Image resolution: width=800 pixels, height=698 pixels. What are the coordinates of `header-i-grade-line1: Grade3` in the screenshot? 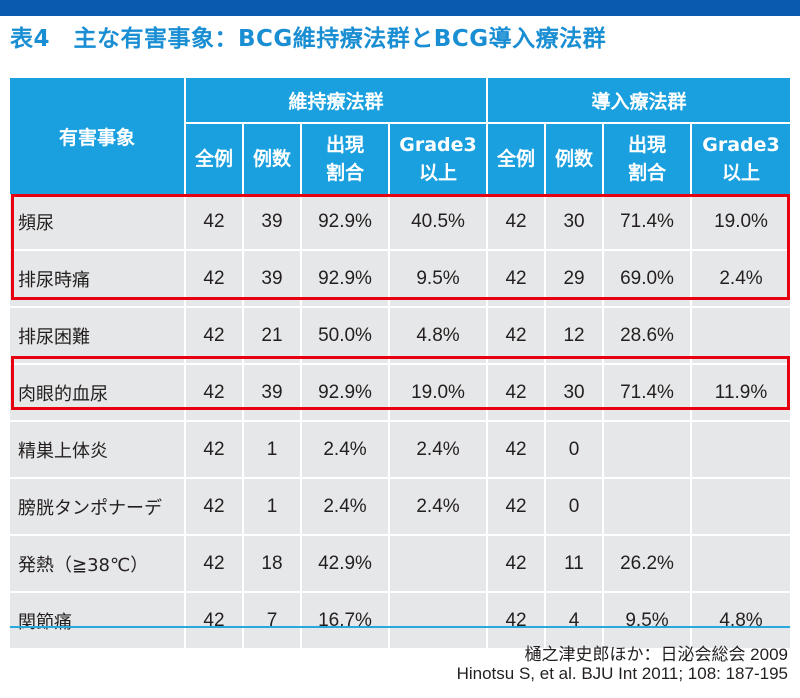 It's located at (741, 145).